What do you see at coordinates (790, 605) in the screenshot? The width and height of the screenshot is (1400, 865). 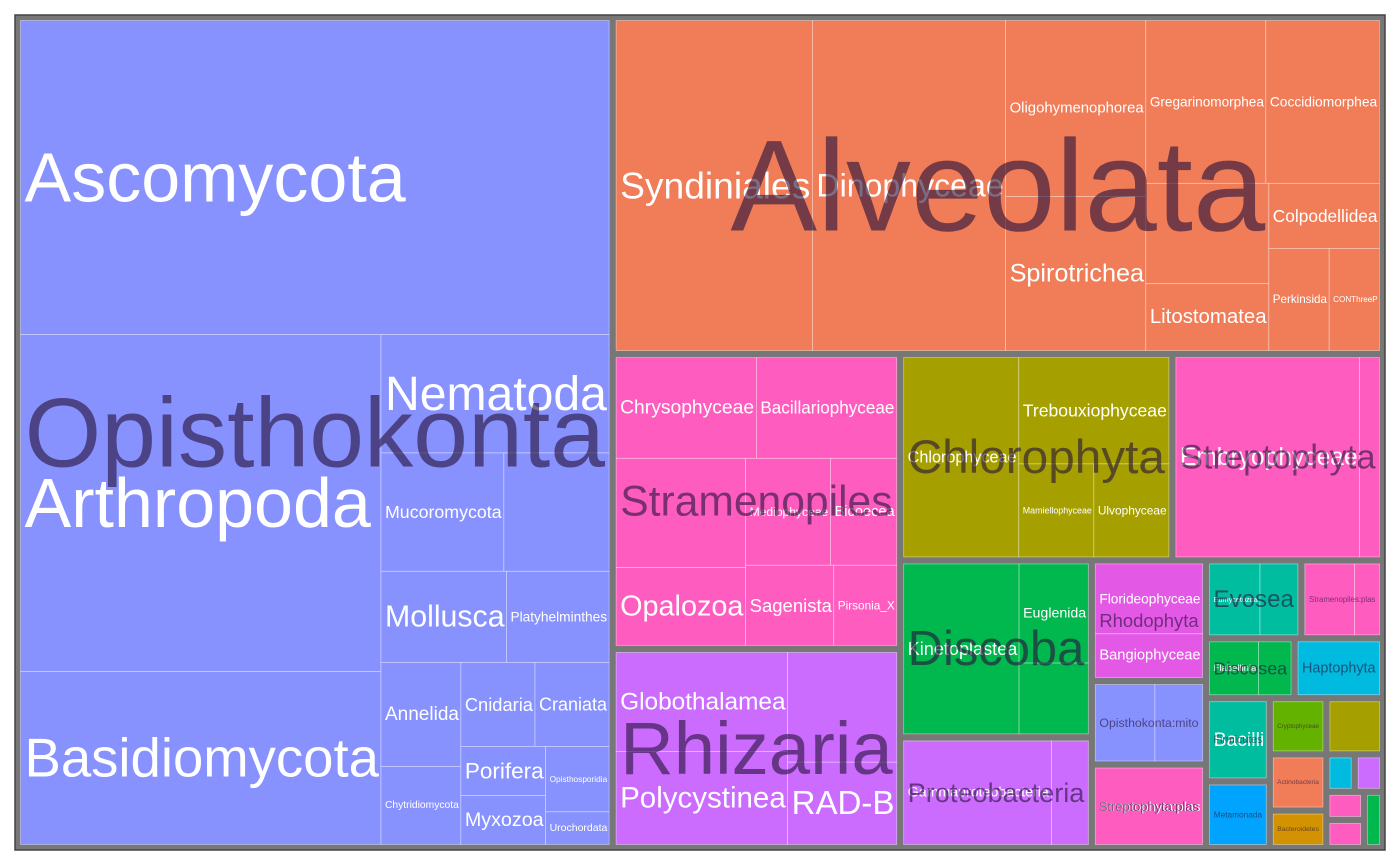 I see `subgroup-tile-sagenista` at bounding box center [790, 605].